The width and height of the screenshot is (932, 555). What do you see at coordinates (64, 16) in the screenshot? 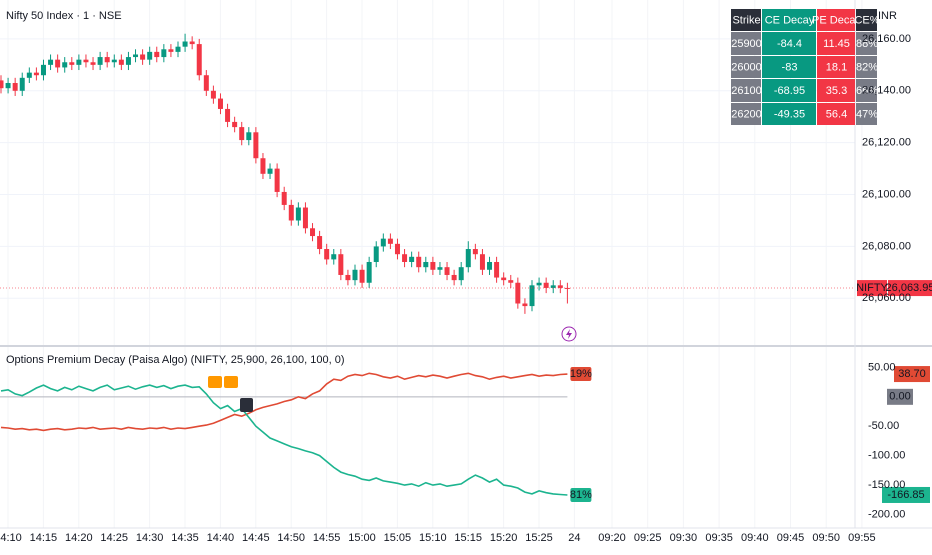
I see `chart-title: Nifty 50 Index · 1 · NSE` at bounding box center [64, 16].